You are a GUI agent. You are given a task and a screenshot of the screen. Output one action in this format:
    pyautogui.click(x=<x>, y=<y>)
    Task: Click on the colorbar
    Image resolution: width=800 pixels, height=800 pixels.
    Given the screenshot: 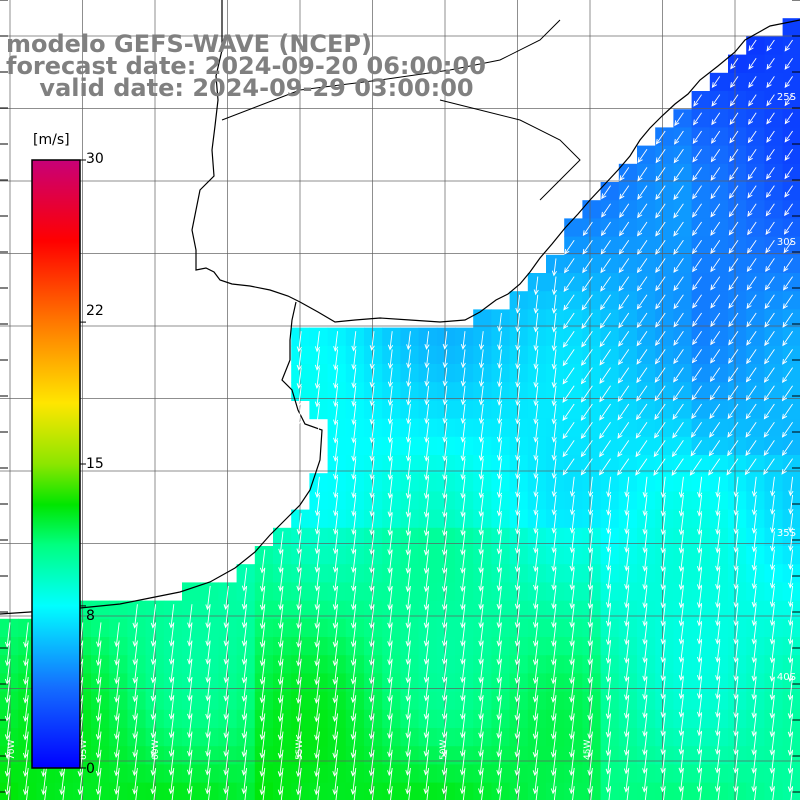 What is the action you would take?
    pyautogui.click(x=58, y=464)
    